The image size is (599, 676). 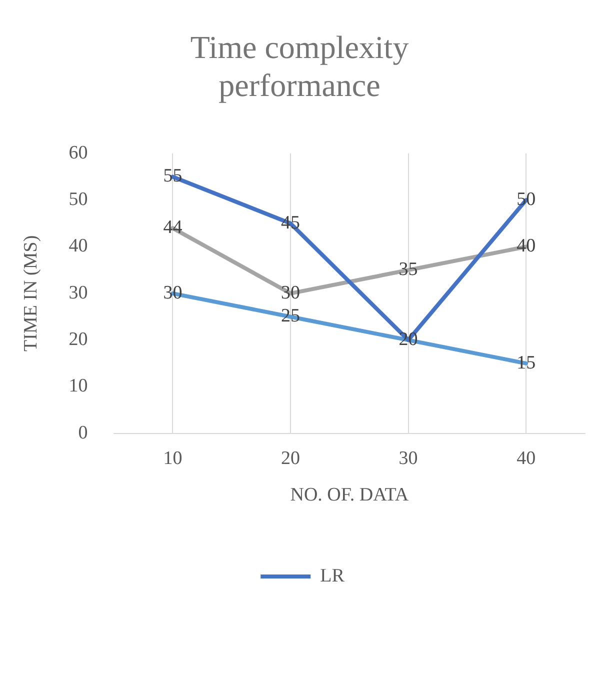 What do you see at coordinates (78, 199) in the screenshot?
I see `y-tick-label: 50` at bounding box center [78, 199].